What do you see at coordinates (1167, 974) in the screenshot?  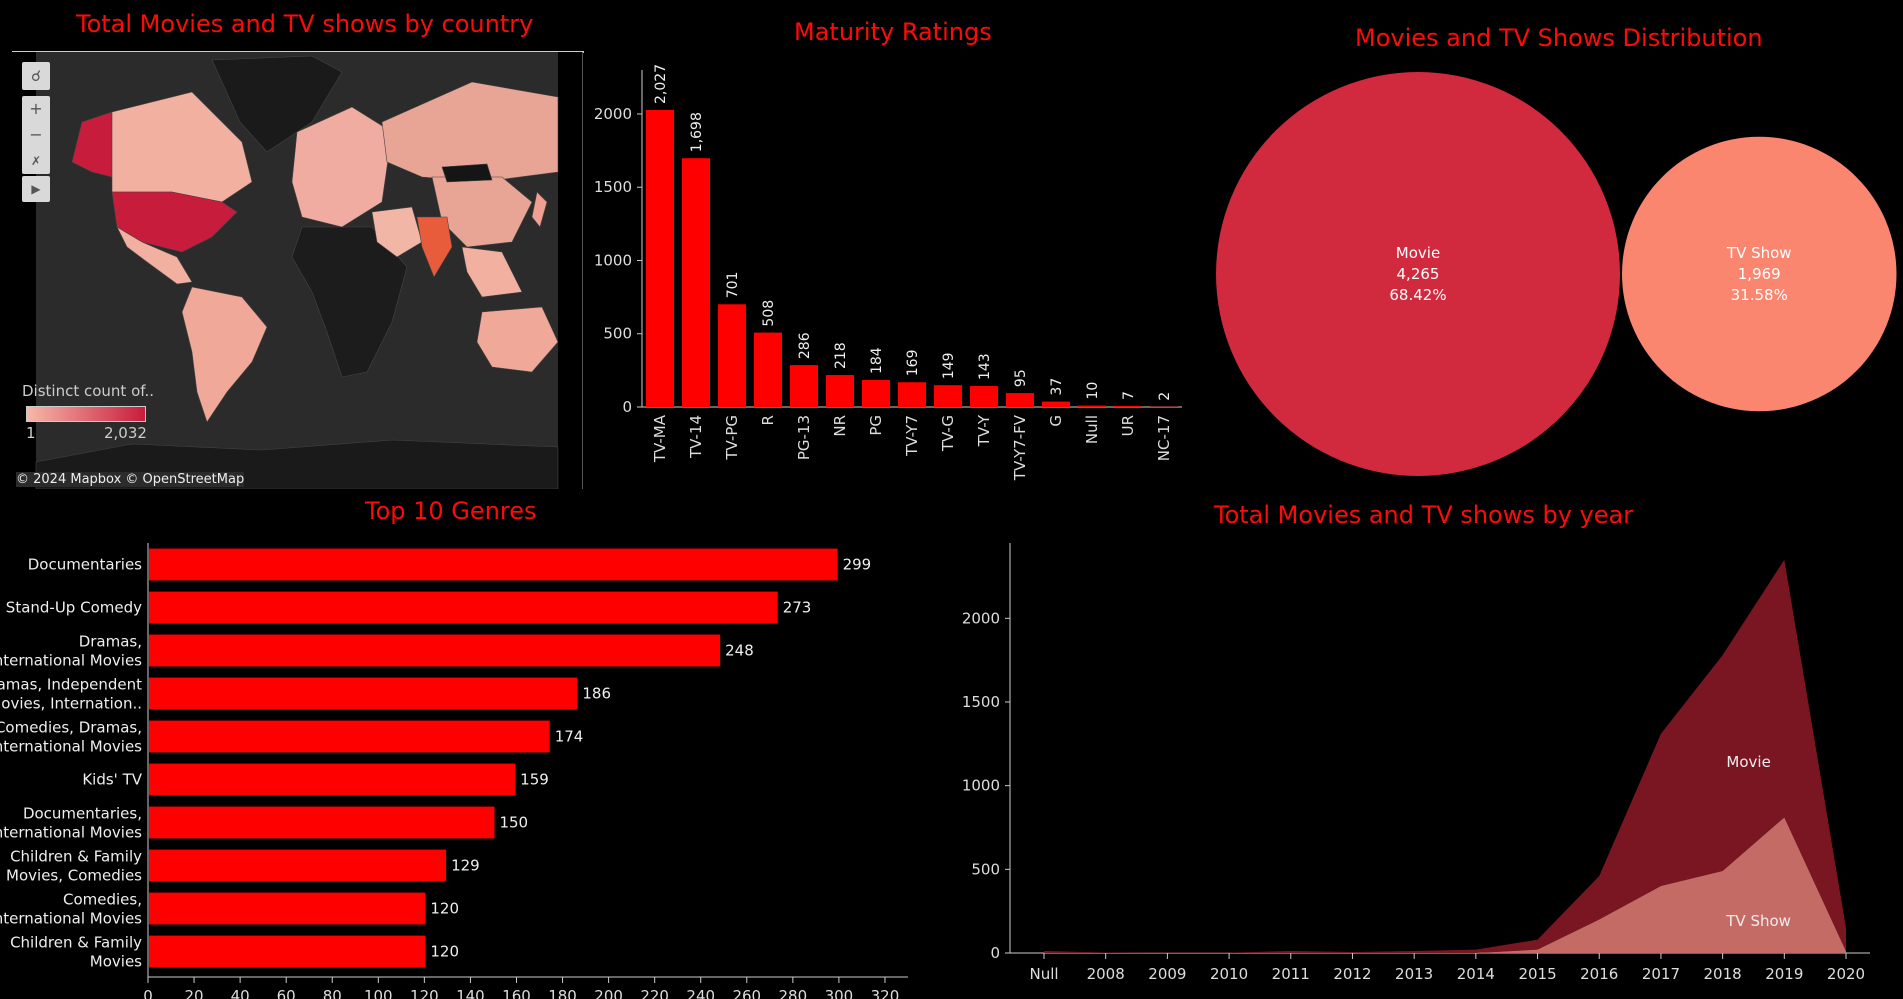 I see `year-x-tick-label: 2009` at bounding box center [1167, 974].